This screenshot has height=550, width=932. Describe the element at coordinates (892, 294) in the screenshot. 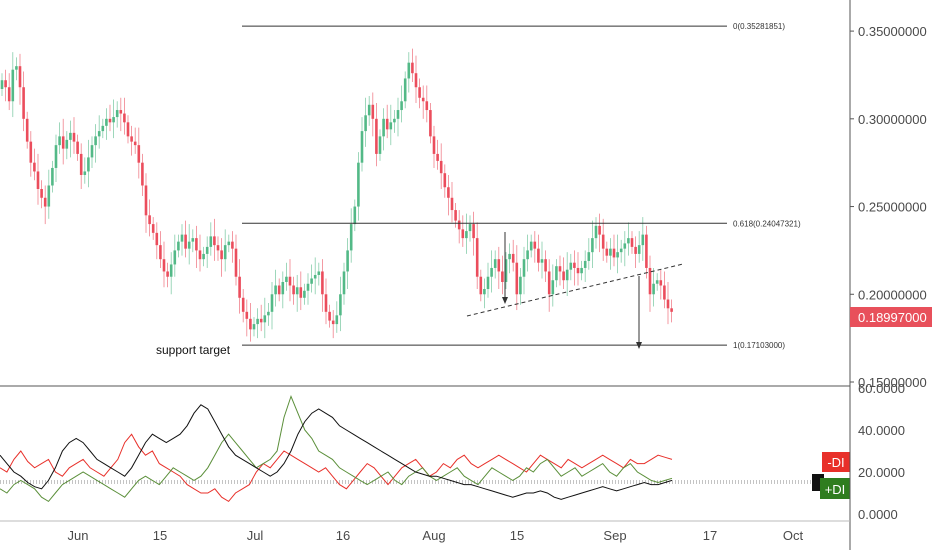

I see `price-tick-label: 0.20000000` at that location.